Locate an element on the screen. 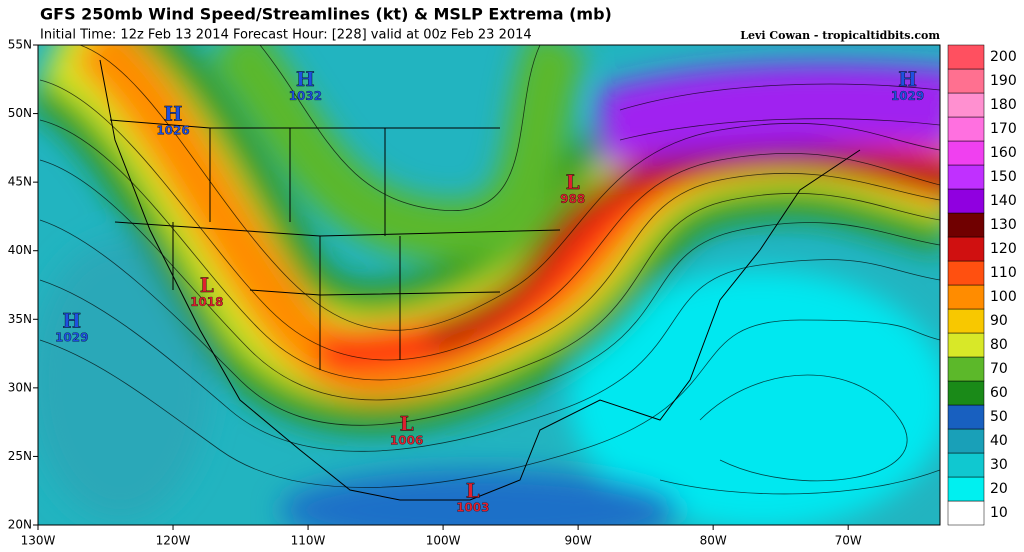 This screenshot has width=1024, height=552. y-tick-label: 50N is located at coordinates (20, 113).